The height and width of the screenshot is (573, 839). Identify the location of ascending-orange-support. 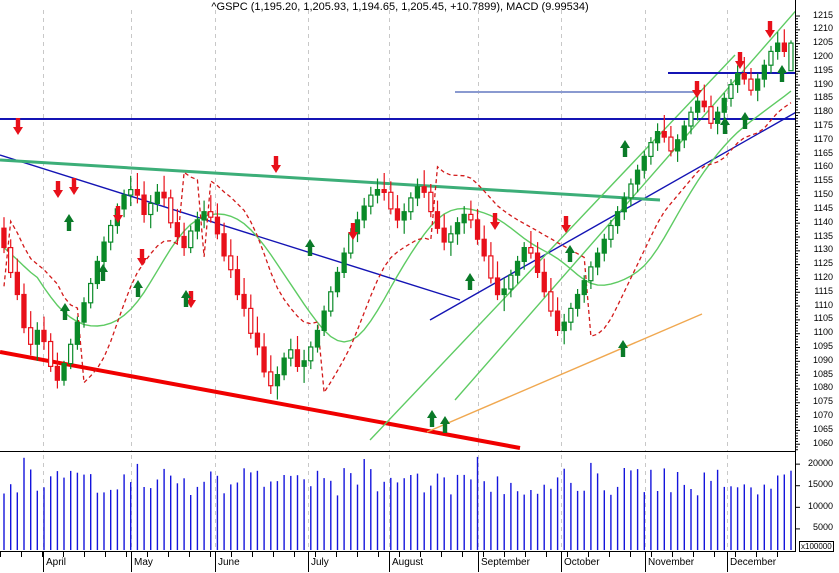
(564, 373).